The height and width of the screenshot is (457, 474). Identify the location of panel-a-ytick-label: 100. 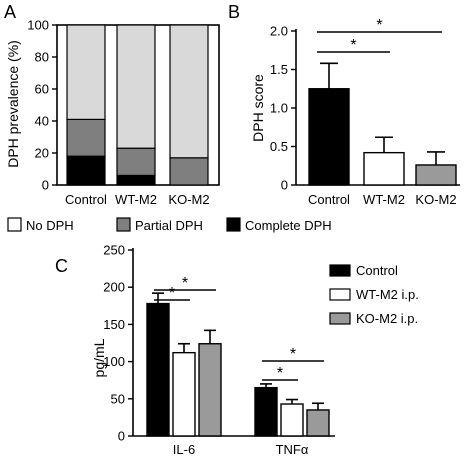
(38, 25).